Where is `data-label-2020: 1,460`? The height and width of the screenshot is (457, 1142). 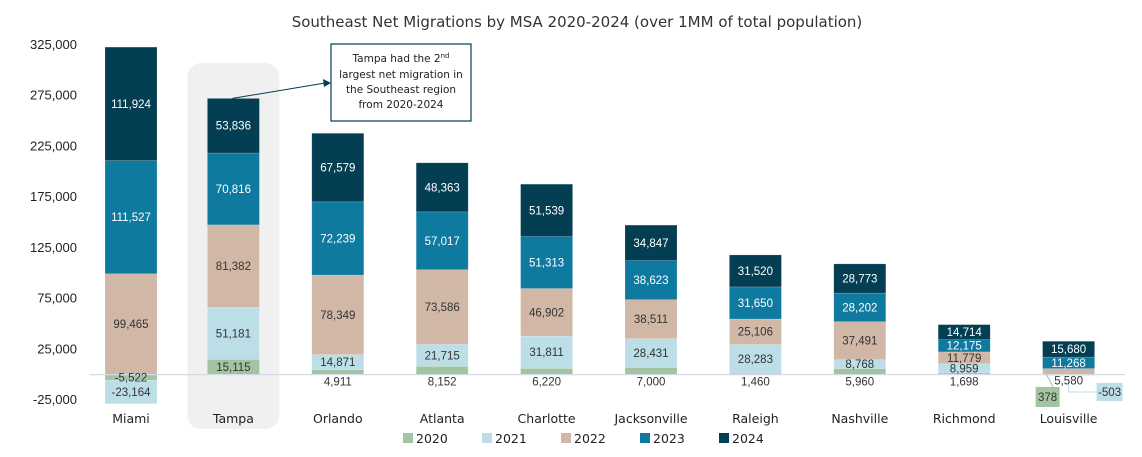
data-label-2020: 1,460 is located at coordinates (755, 383).